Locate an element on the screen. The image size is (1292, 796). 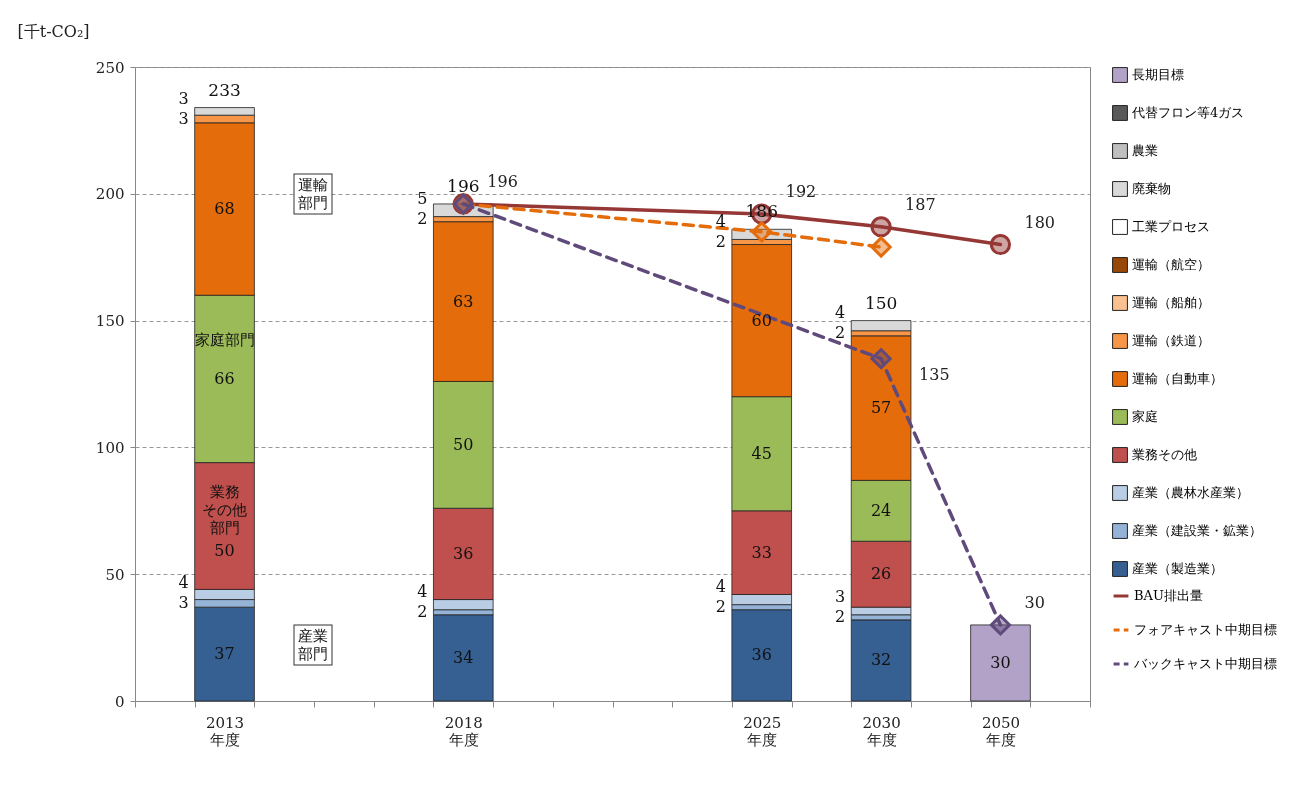
total-label: 196 is located at coordinates (463, 185).